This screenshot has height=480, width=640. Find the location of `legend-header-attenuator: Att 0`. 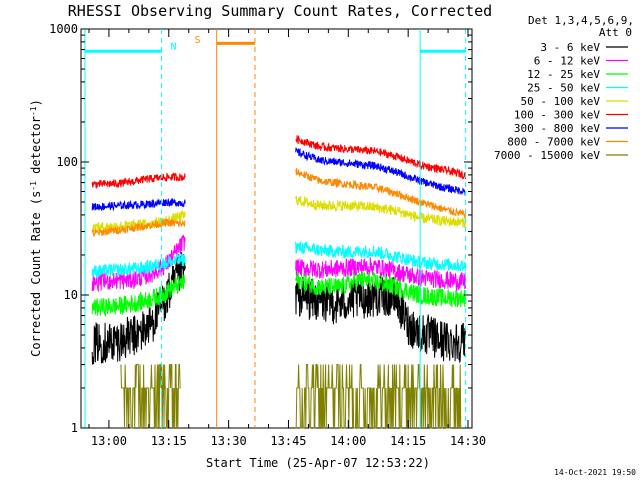

legend-header-attenuator: Att 0 is located at coordinates (615, 32).